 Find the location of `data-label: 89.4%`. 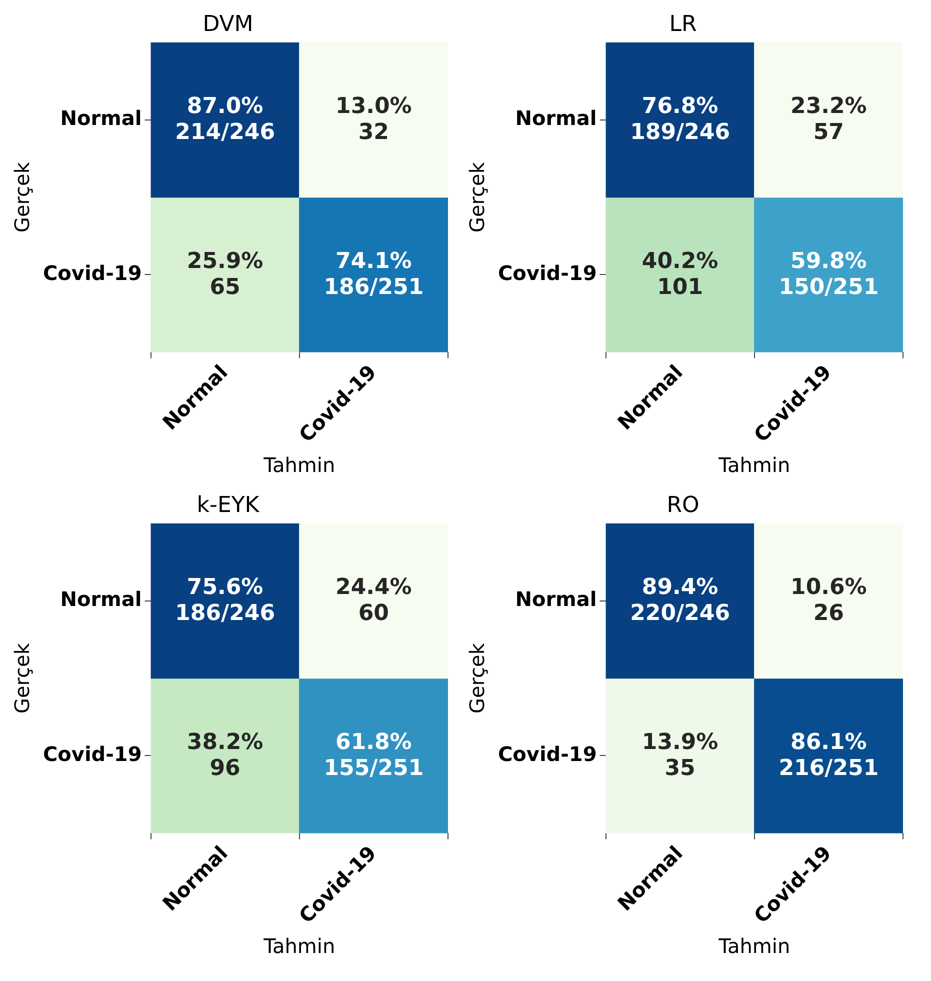

data-label: 89.4% is located at coordinates (680, 587).